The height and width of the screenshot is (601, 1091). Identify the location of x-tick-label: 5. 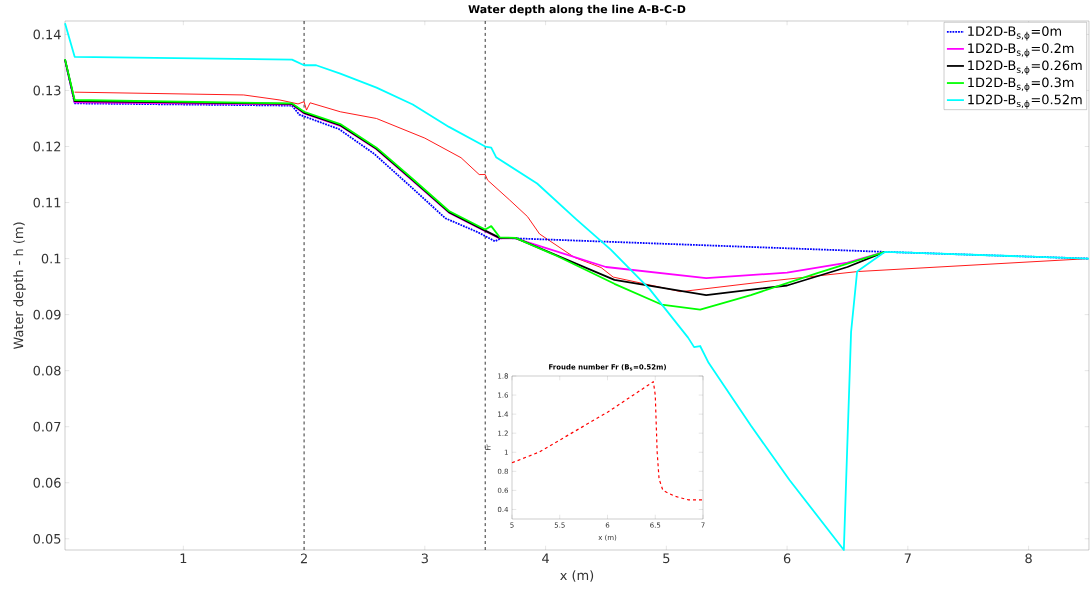
(666, 558).